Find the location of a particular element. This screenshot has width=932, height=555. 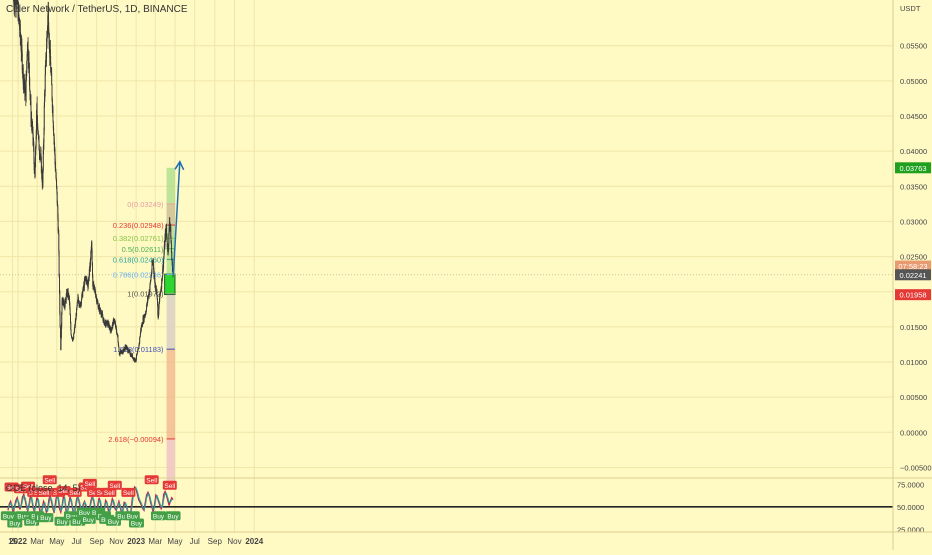

indicator-tick-label: 25.0000 is located at coordinates (910, 529).